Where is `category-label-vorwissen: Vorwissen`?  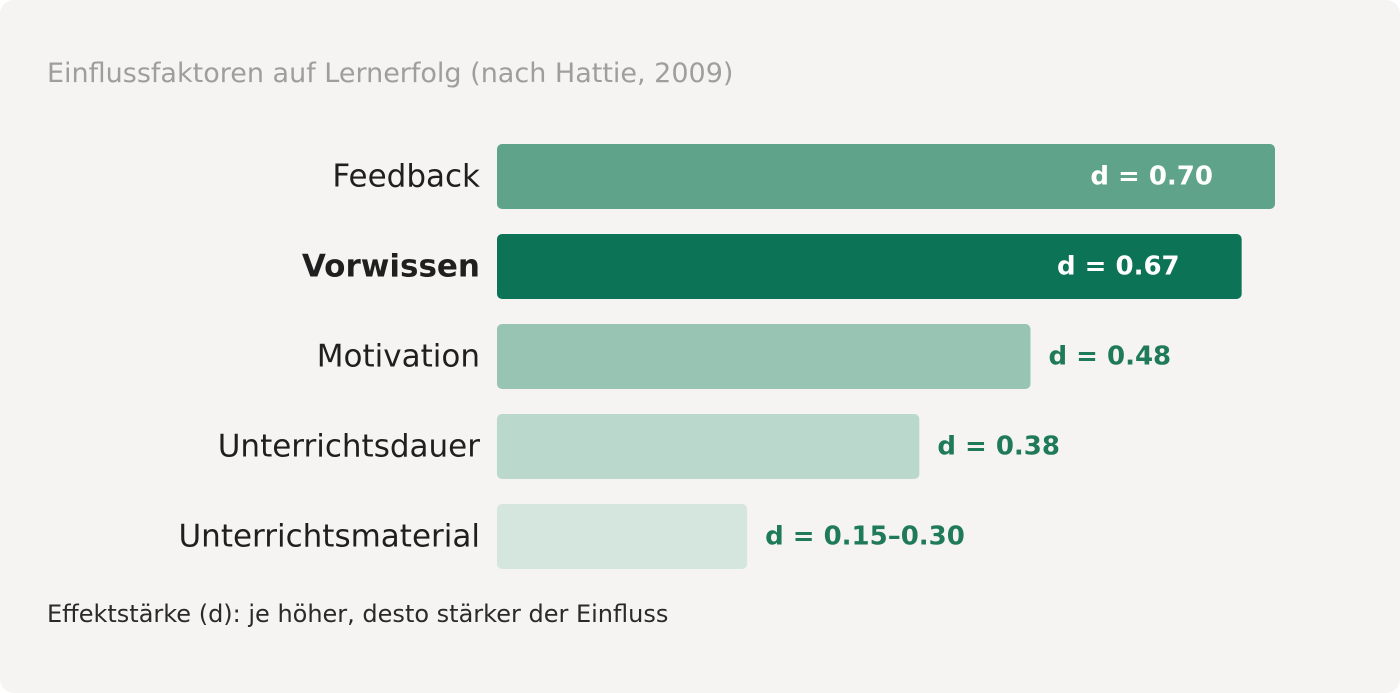
category-label-vorwissen: Vorwissen is located at coordinates (391, 267).